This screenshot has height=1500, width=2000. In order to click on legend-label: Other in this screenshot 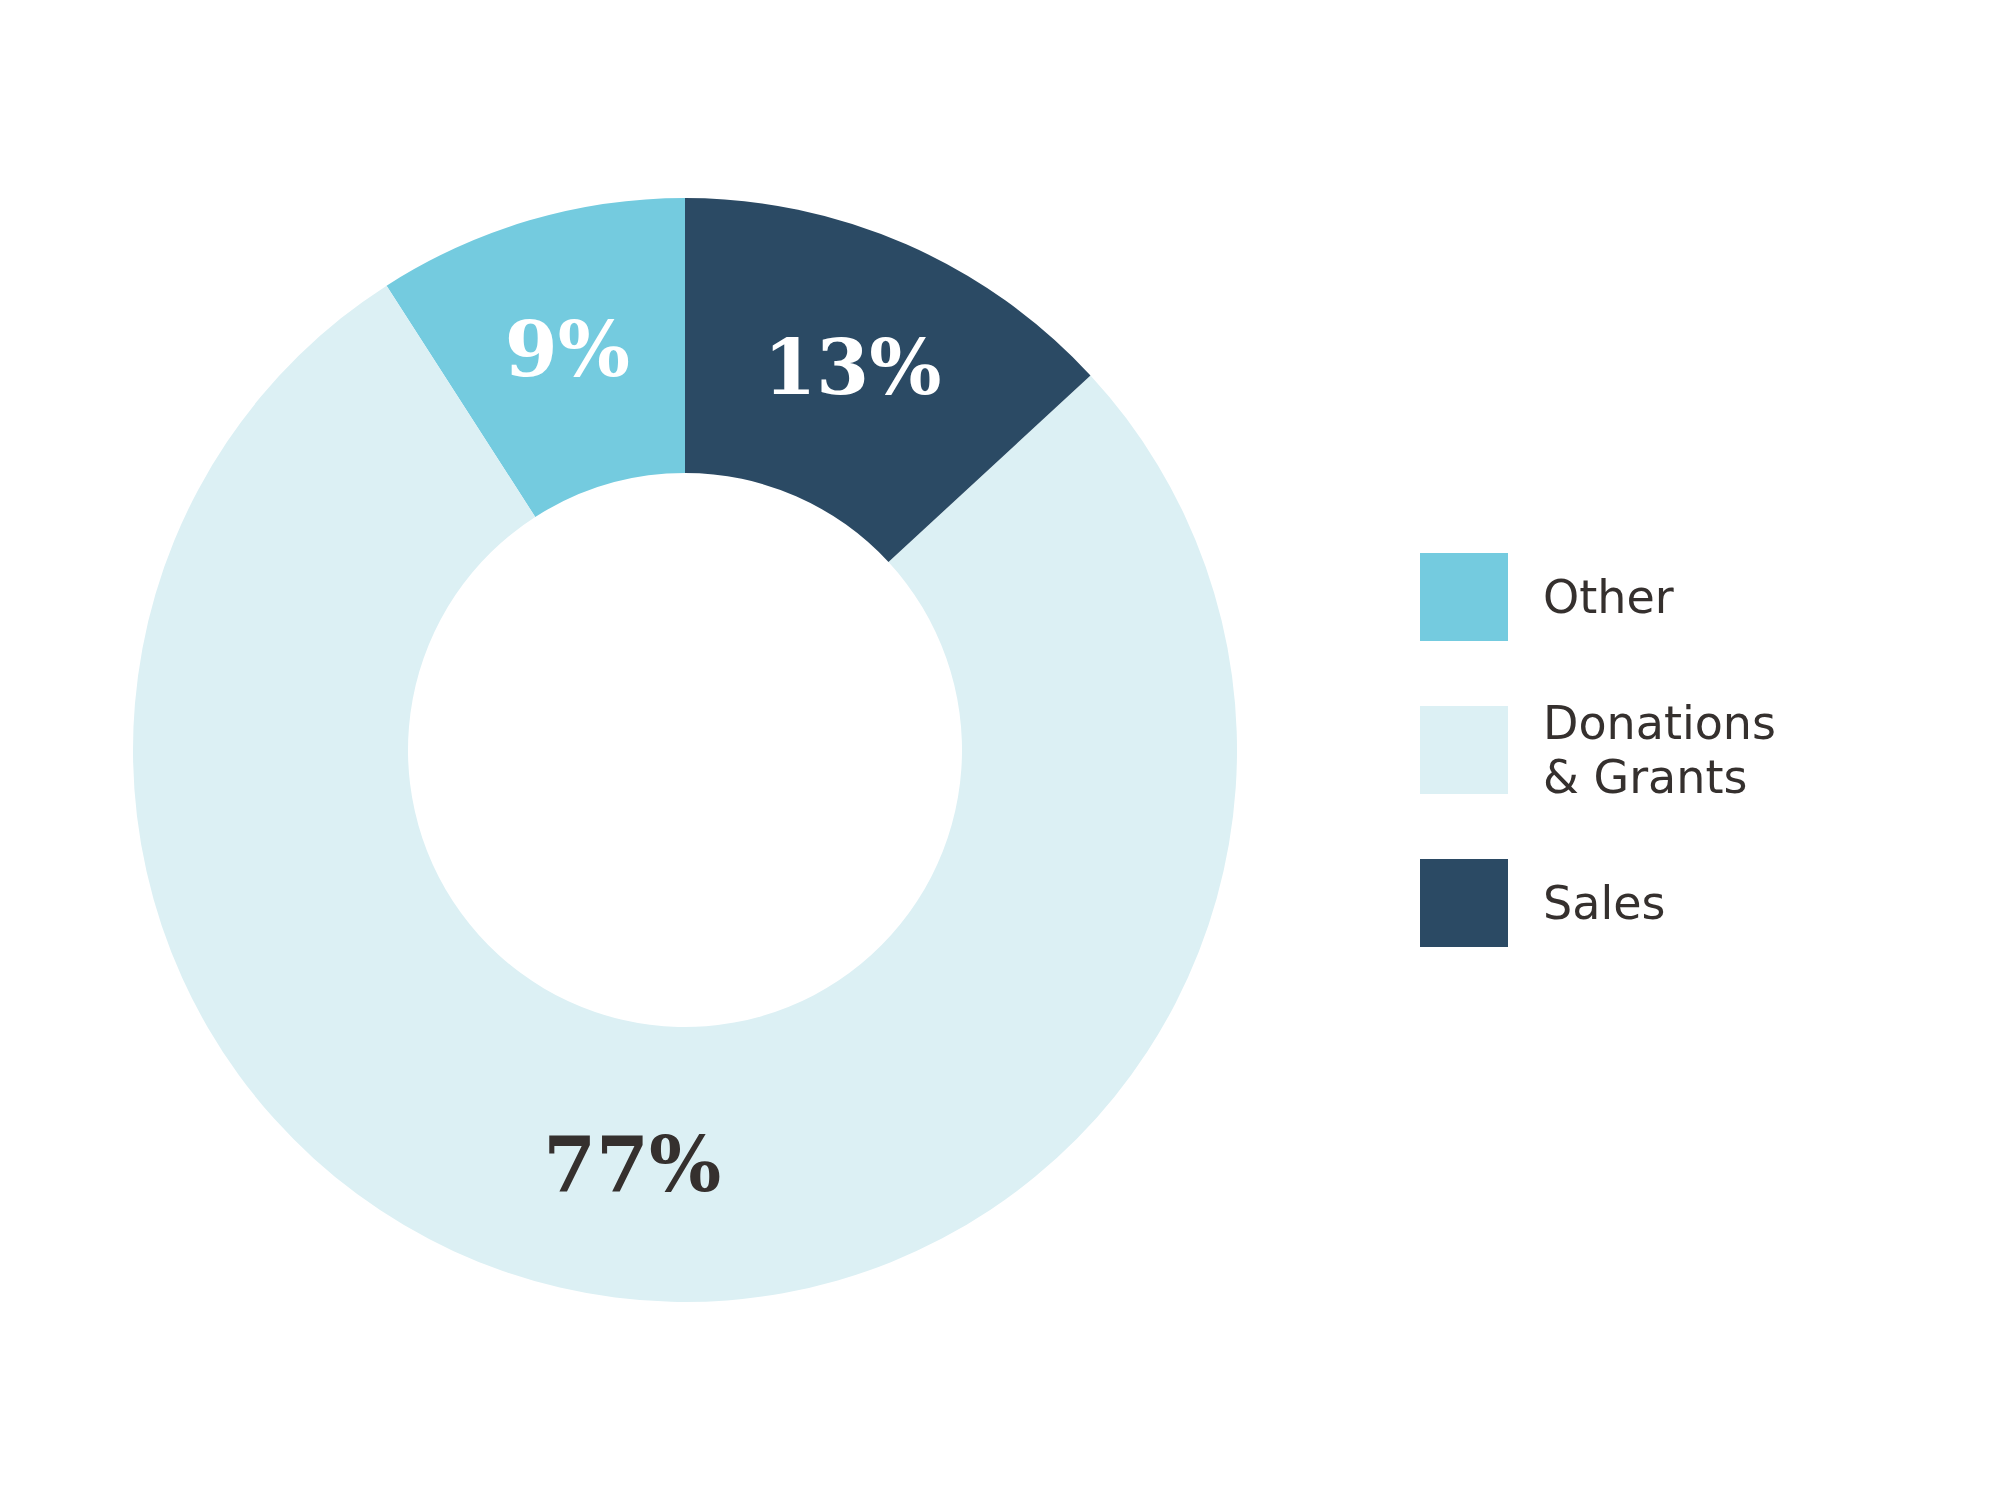, I will do `click(1608, 597)`.